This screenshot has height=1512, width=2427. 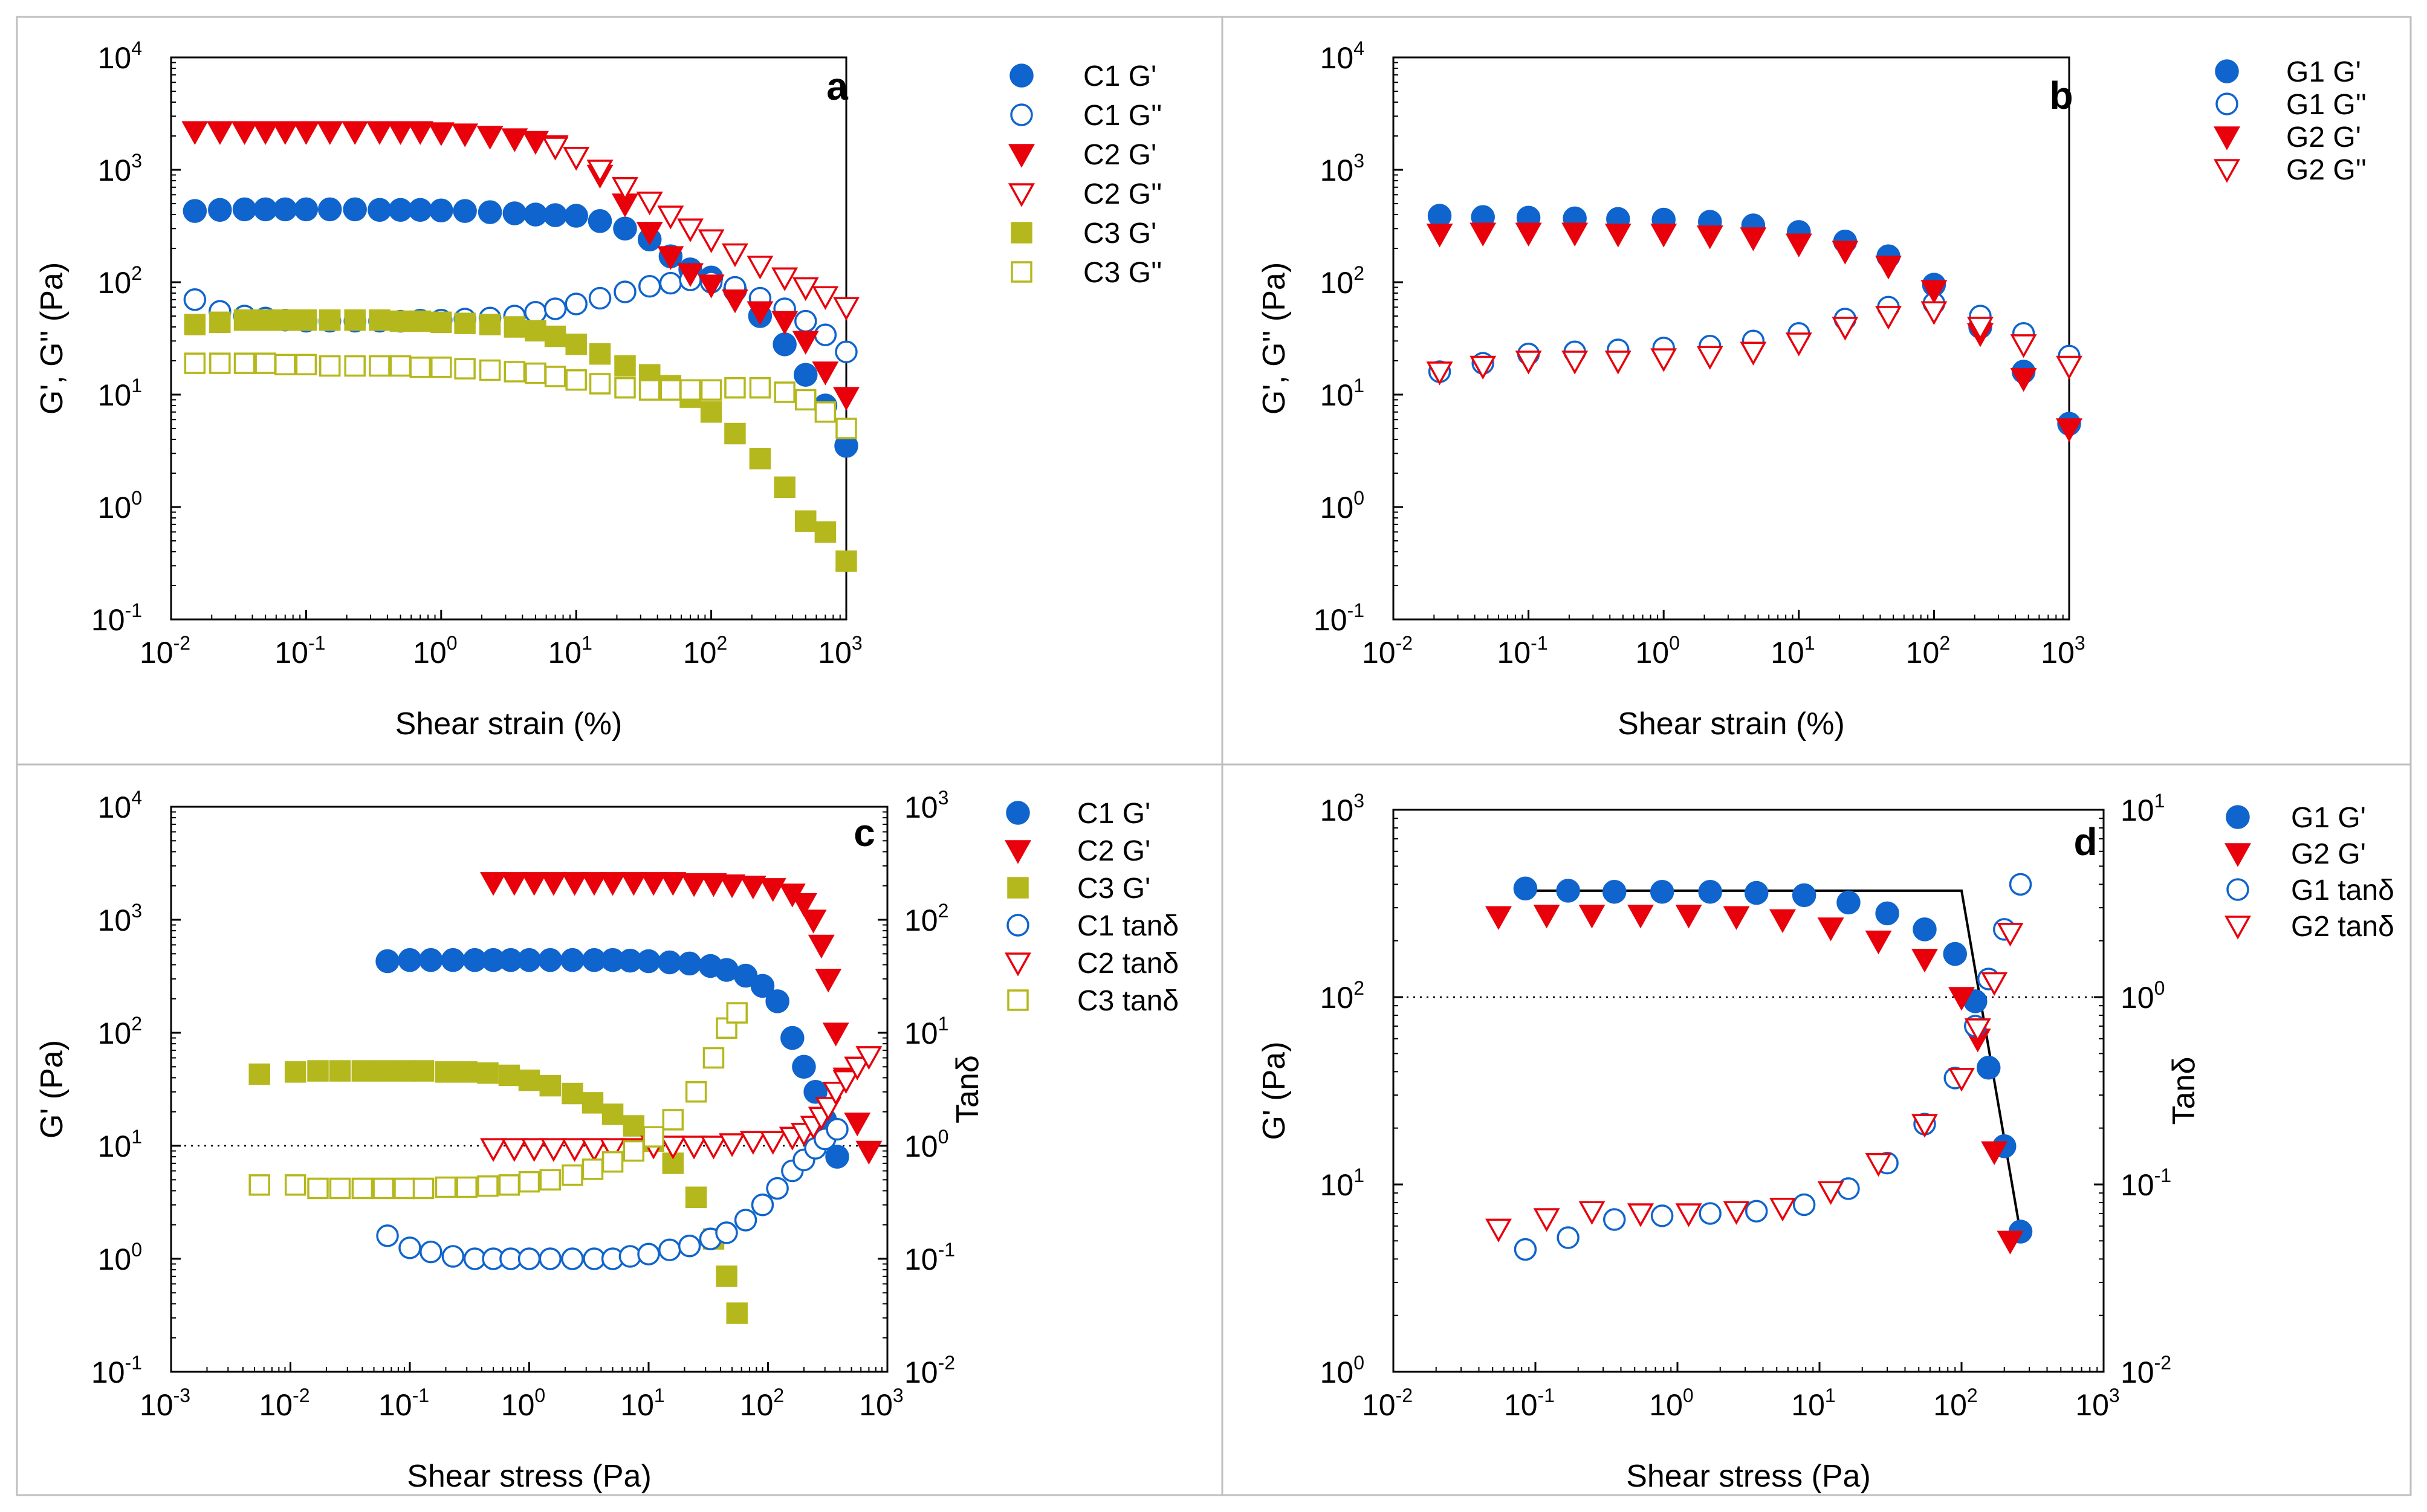 I want to click on y2-tick-label-exp: 0, so click(x=2159, y=988).